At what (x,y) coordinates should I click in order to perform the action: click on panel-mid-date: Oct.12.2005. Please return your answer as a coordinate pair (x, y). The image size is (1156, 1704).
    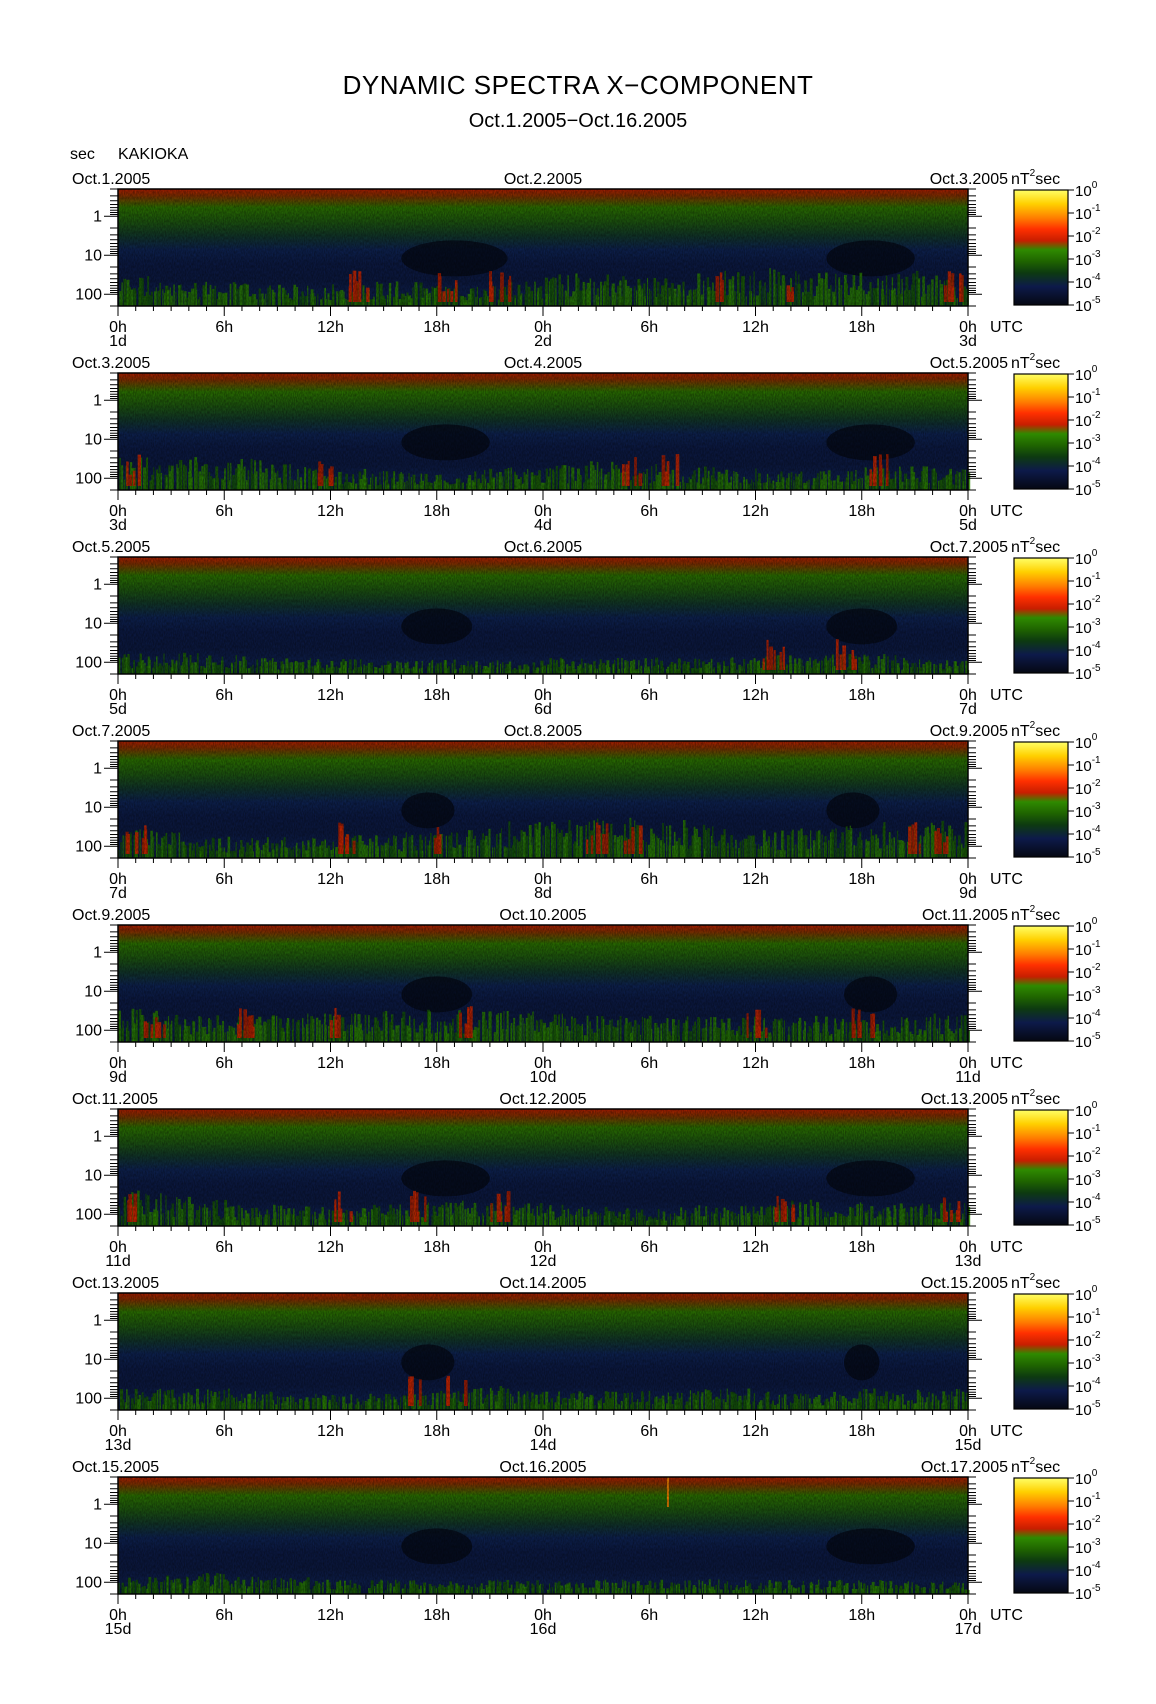
    Looking at the image, I should click on (542, 1099).